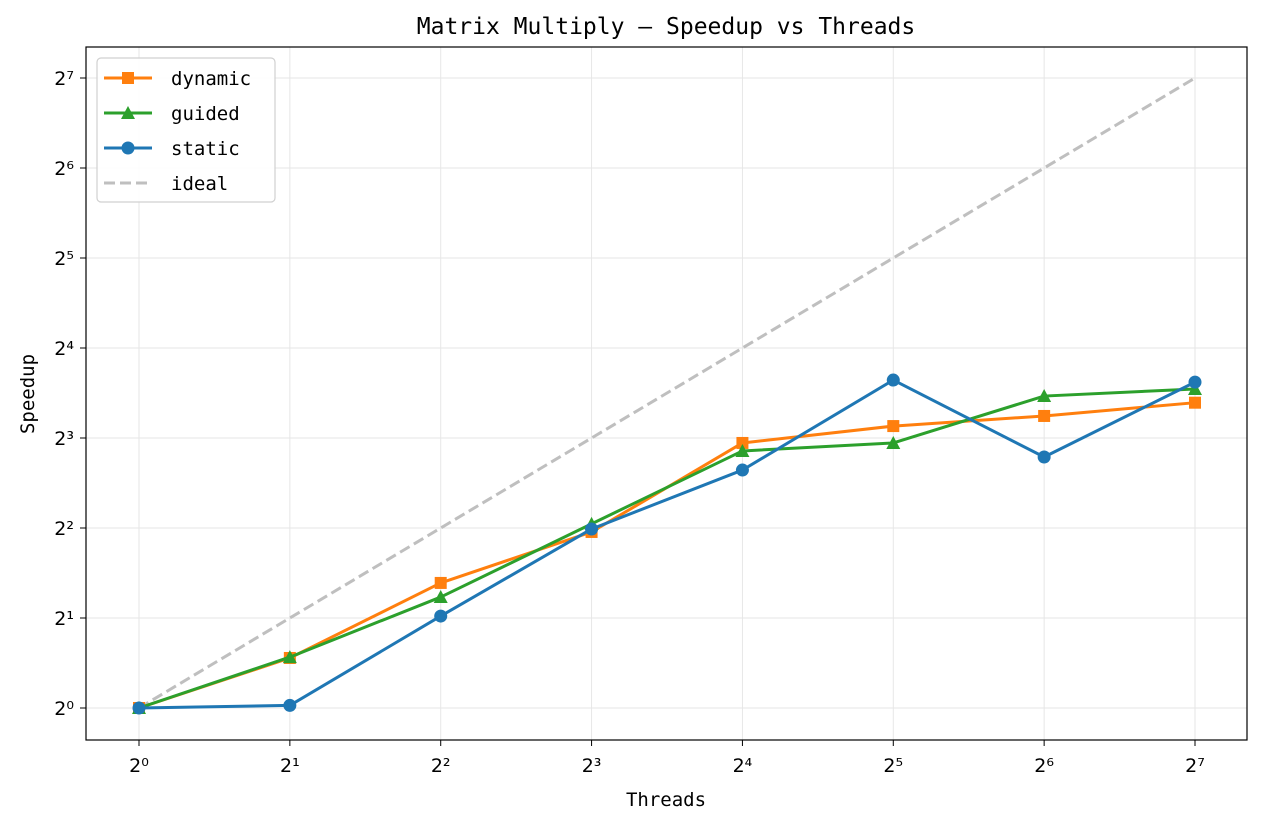 Image resolution: width=1263 pixels, height=826 pixels. Describe the element at coordinates (64, 349) in the screenshot. I see `y-tick-label: 2⁴` at that location.